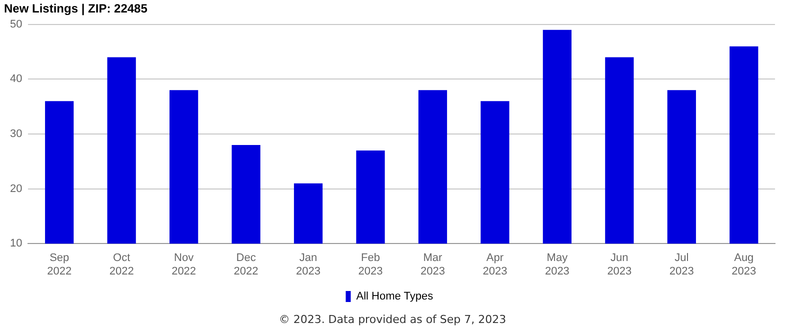  I want to click on x-tick-label: Apr 2023, so click(495, 265).